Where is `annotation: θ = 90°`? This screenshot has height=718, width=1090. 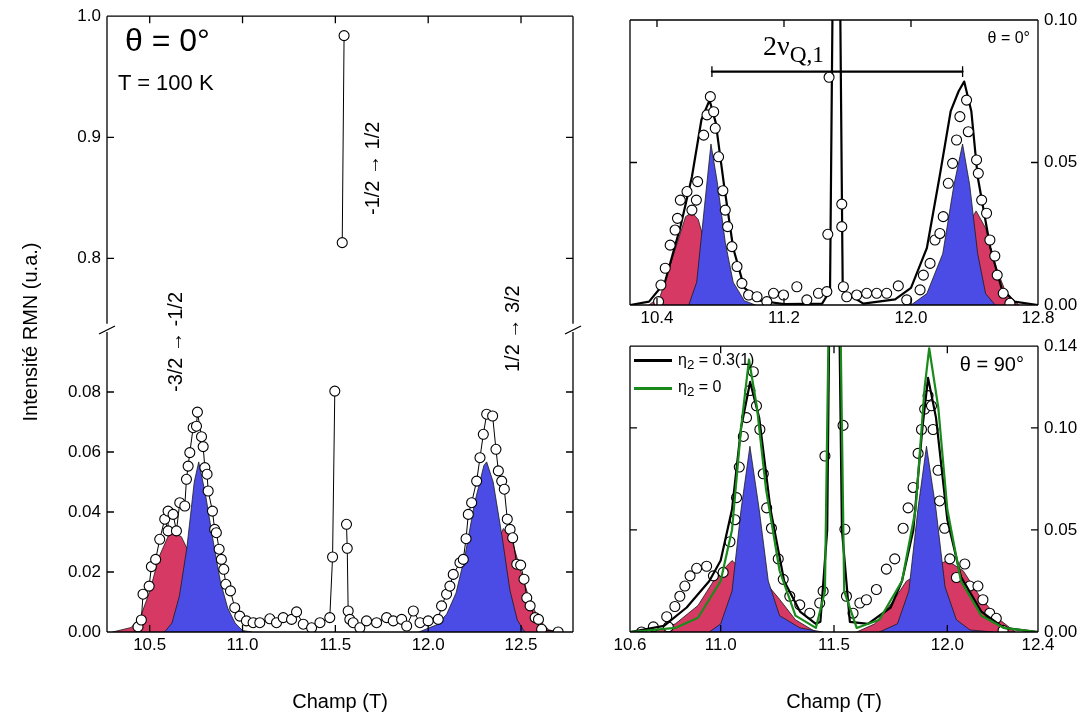
annotation: θ = 90° is located at coordinates (991, 364).